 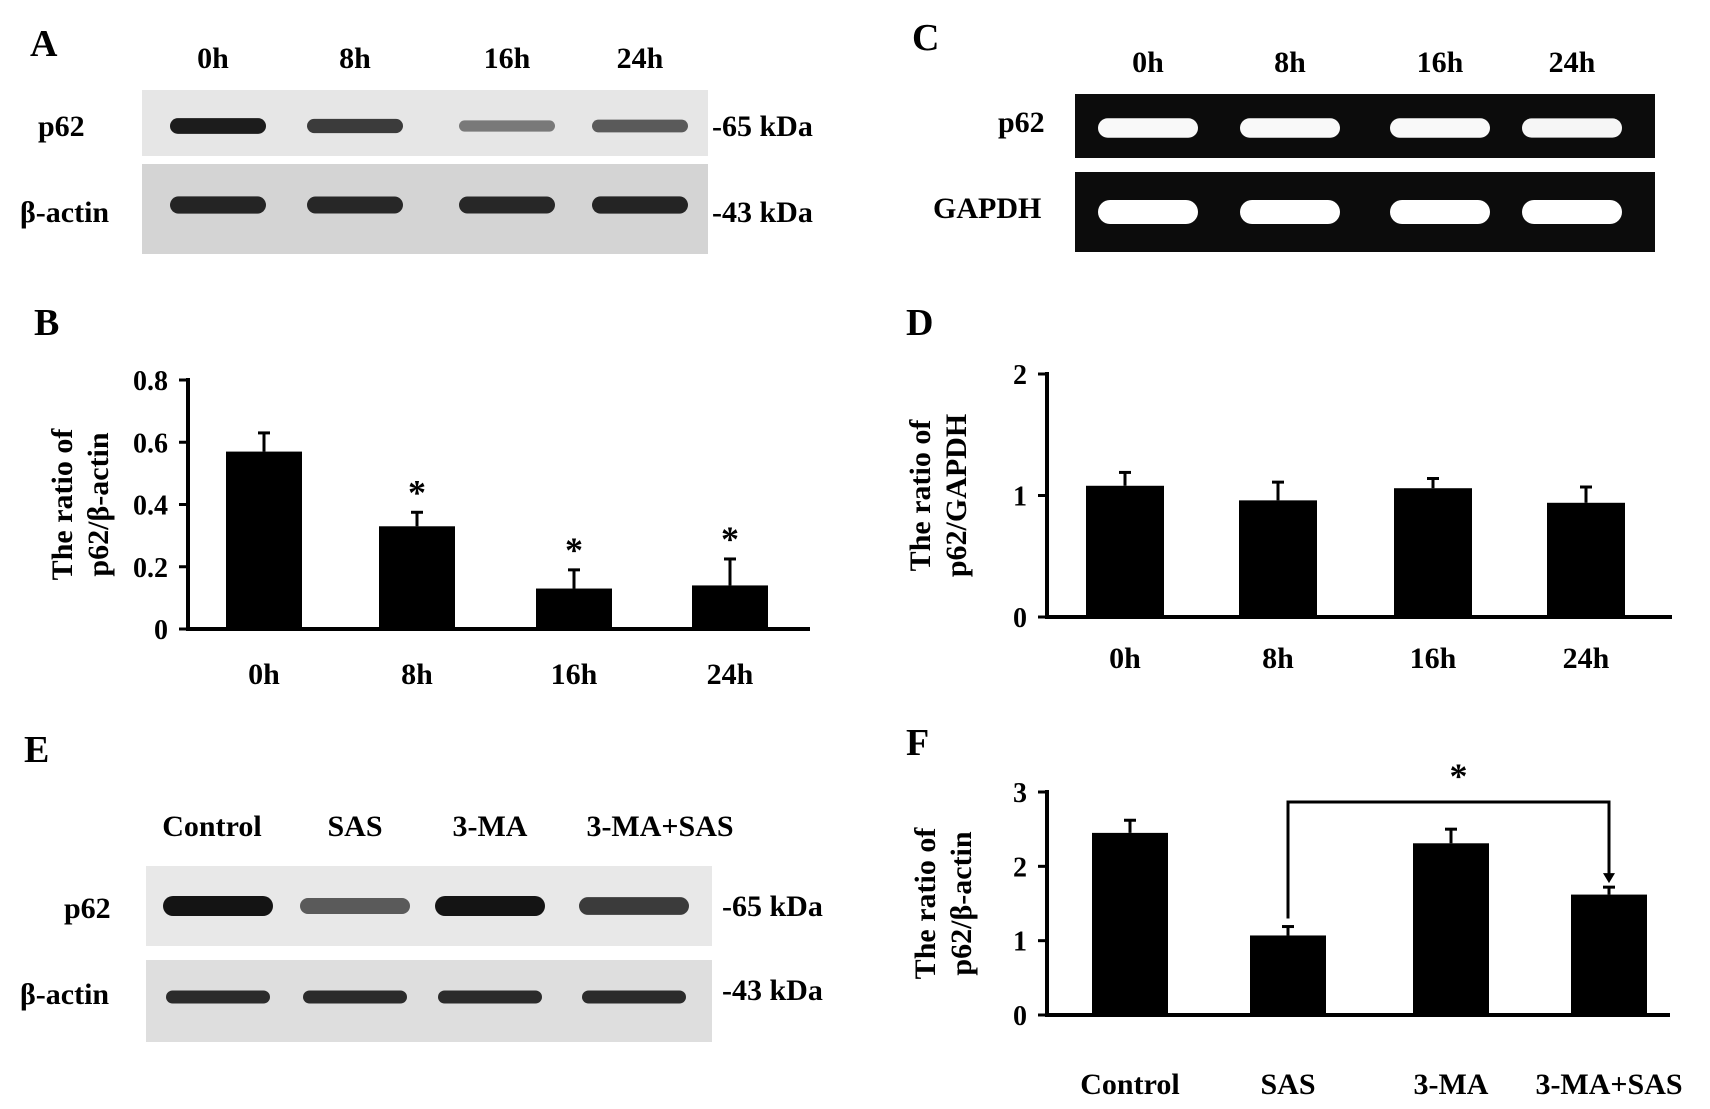 I want to click on panel-e-lane-label: 3-MA+SAS, so click(x=659, y=826).